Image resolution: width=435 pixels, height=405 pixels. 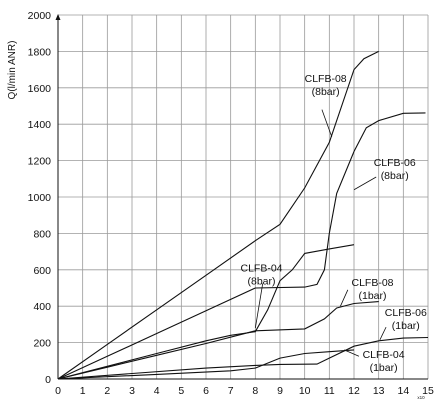 I want to click on annotation-label-2: CLFB-04 (8bar), so click(x=261, y=274).